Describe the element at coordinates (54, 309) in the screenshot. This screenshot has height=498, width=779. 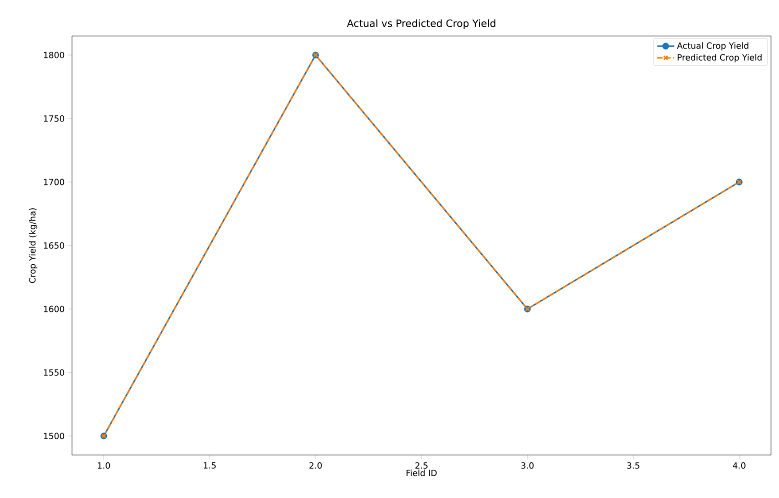
I see `y-tick-label: 1600` at that location.